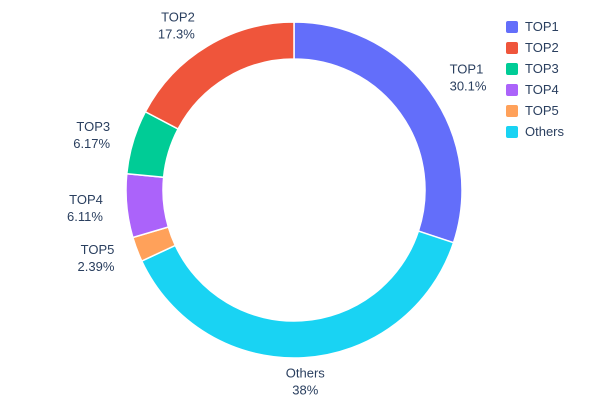  I want to click on slice-label-percent: 38%, so click(305, 390).